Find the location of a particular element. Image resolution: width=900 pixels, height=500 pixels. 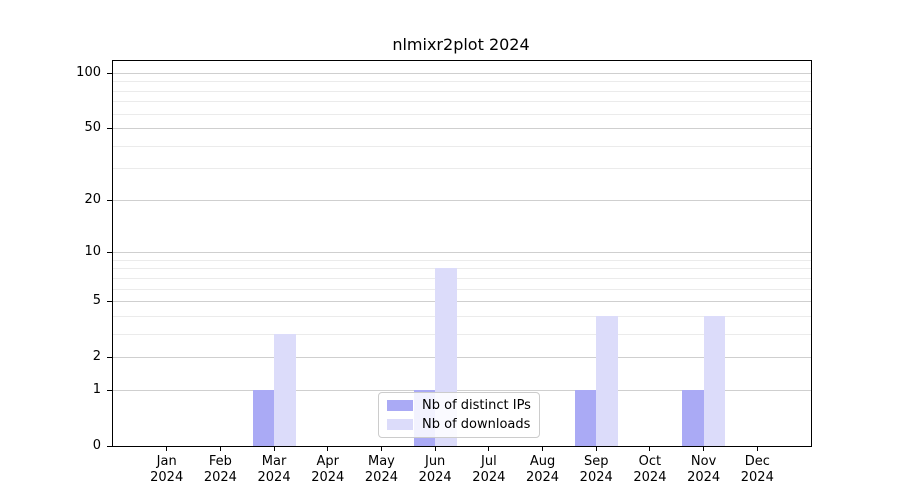

x-axis-tick-label: Mar 2024 is located at coordinates (274, 470).